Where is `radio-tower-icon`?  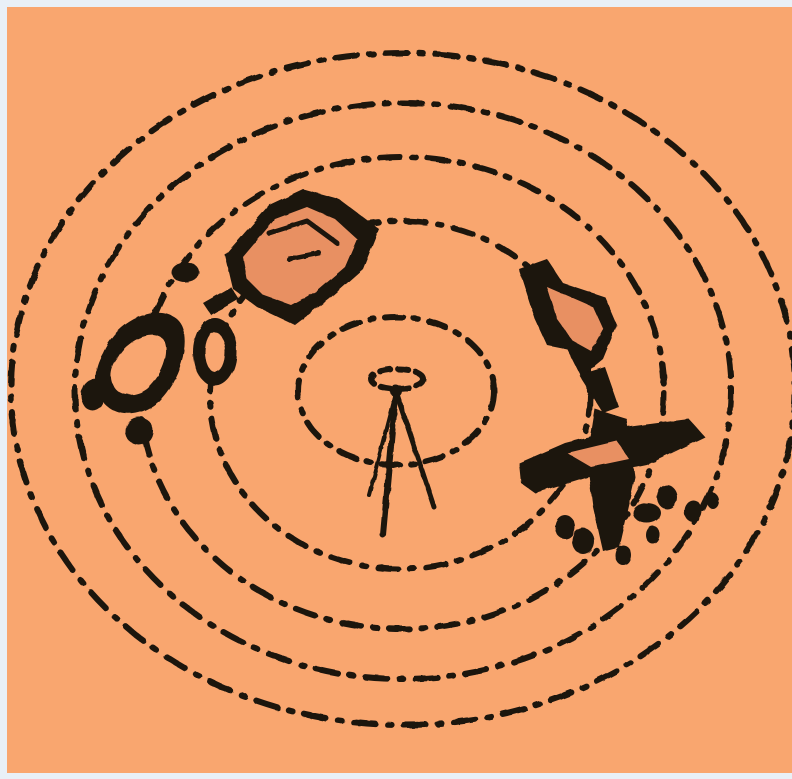 radio-tower-icon is located at coordinates (402, 461).